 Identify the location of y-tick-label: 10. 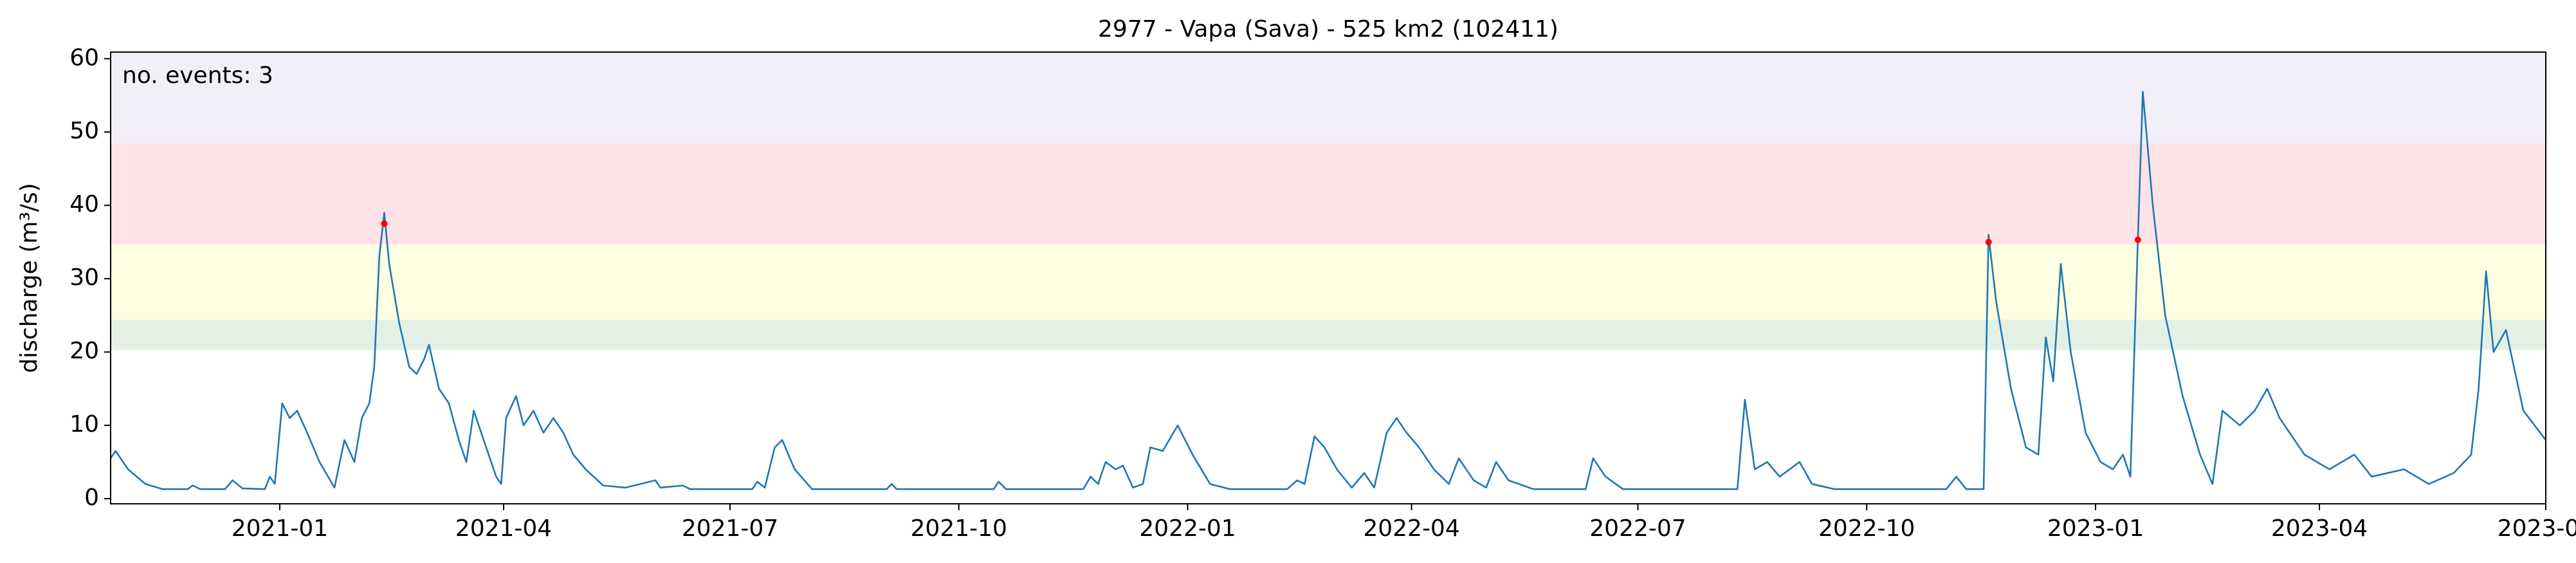
(84, 424).